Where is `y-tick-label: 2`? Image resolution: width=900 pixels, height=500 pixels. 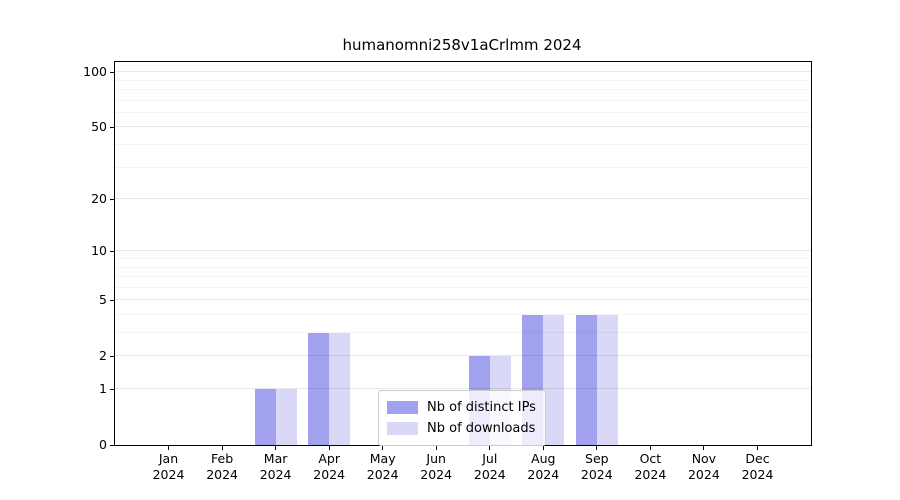 y-tick-label: 2 is located at coordinates (103, 356).